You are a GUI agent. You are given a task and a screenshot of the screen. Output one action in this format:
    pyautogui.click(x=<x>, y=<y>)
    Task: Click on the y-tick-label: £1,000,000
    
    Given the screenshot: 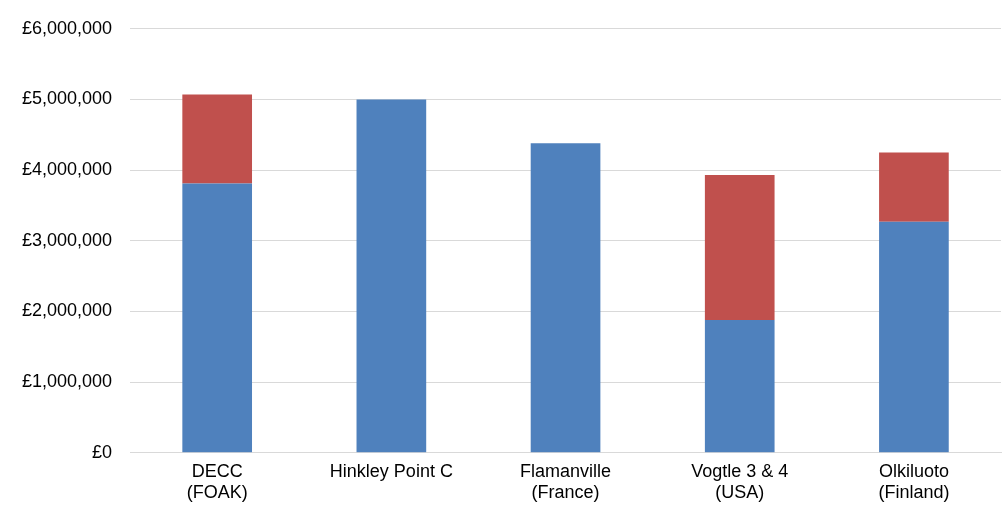 What is the action you would take?
    pyautogui.click(x=67, y=381)
    